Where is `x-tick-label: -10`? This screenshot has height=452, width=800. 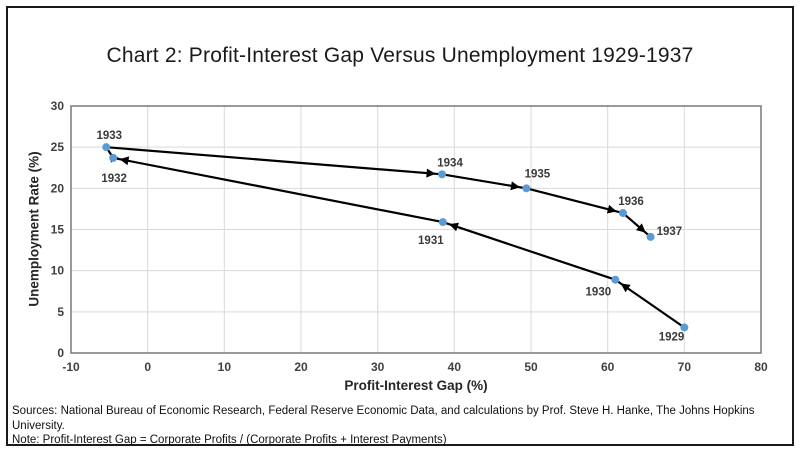 x-tick-label: -10 is located at coordinates (71, 367).